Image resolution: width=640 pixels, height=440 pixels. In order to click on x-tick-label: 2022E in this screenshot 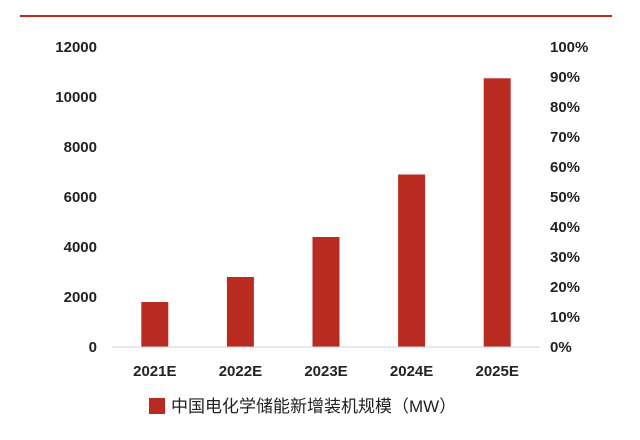, I will do `click(240, 371)`.